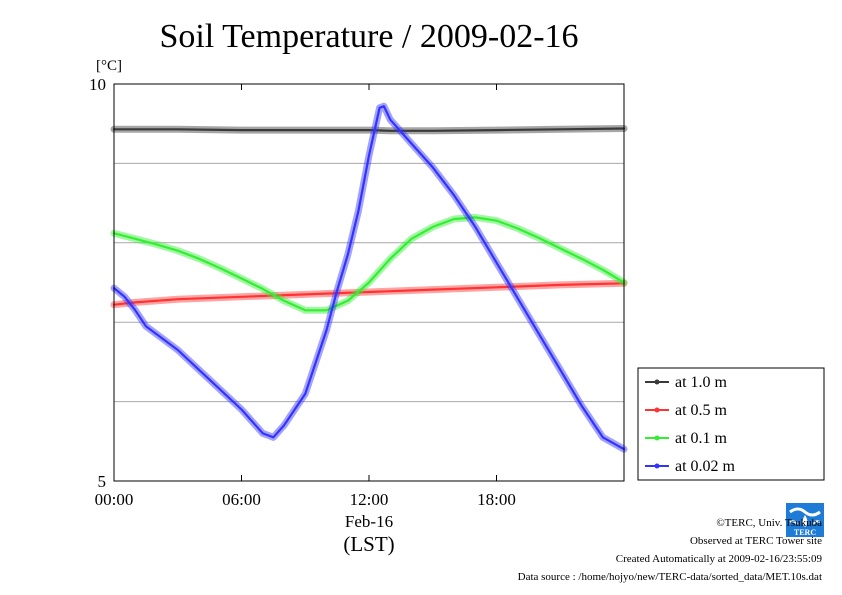 Image resolution: width=842 pixels, height=595 pixels. I want to click on x-tick-label: 12:00, so click(369, 499).